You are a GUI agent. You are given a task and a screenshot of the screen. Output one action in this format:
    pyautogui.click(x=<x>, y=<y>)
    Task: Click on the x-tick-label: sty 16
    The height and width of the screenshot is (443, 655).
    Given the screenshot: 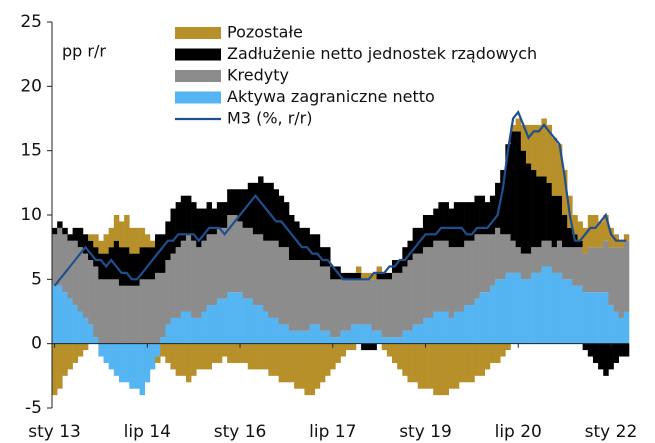 What is the action you would take?
    pyautogui.click(x=240, y=432)
    